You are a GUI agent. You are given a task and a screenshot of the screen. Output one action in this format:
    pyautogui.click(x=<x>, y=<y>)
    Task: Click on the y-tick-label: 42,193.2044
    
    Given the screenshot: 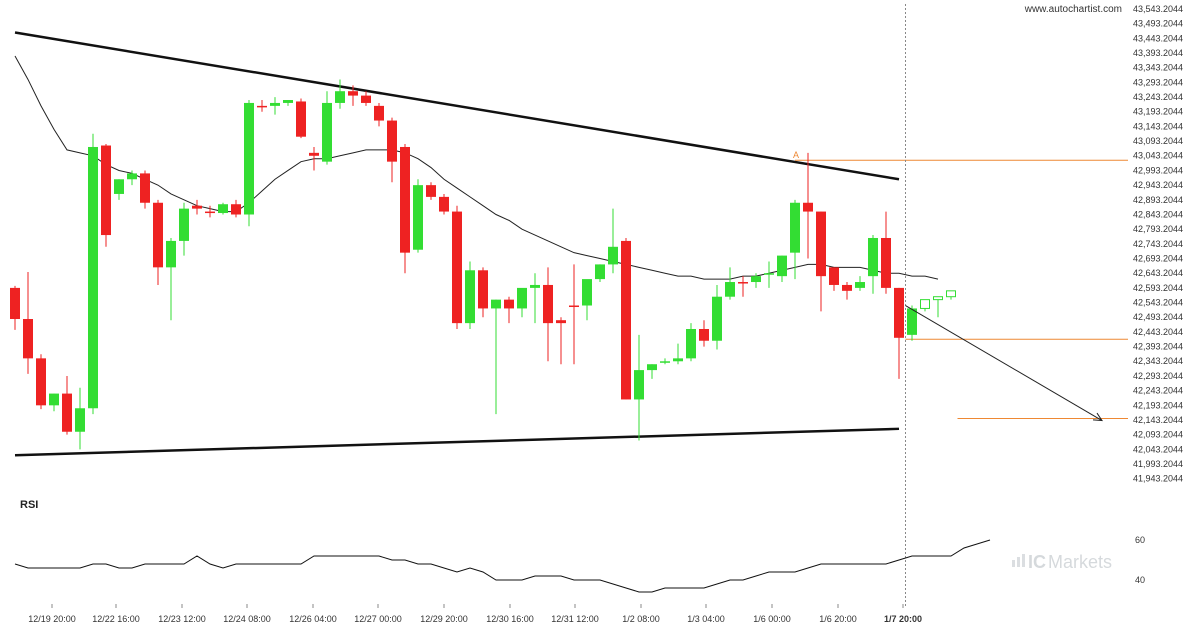 What is the action you would take?
    pyautogui.click(x=1158, y=405)
    